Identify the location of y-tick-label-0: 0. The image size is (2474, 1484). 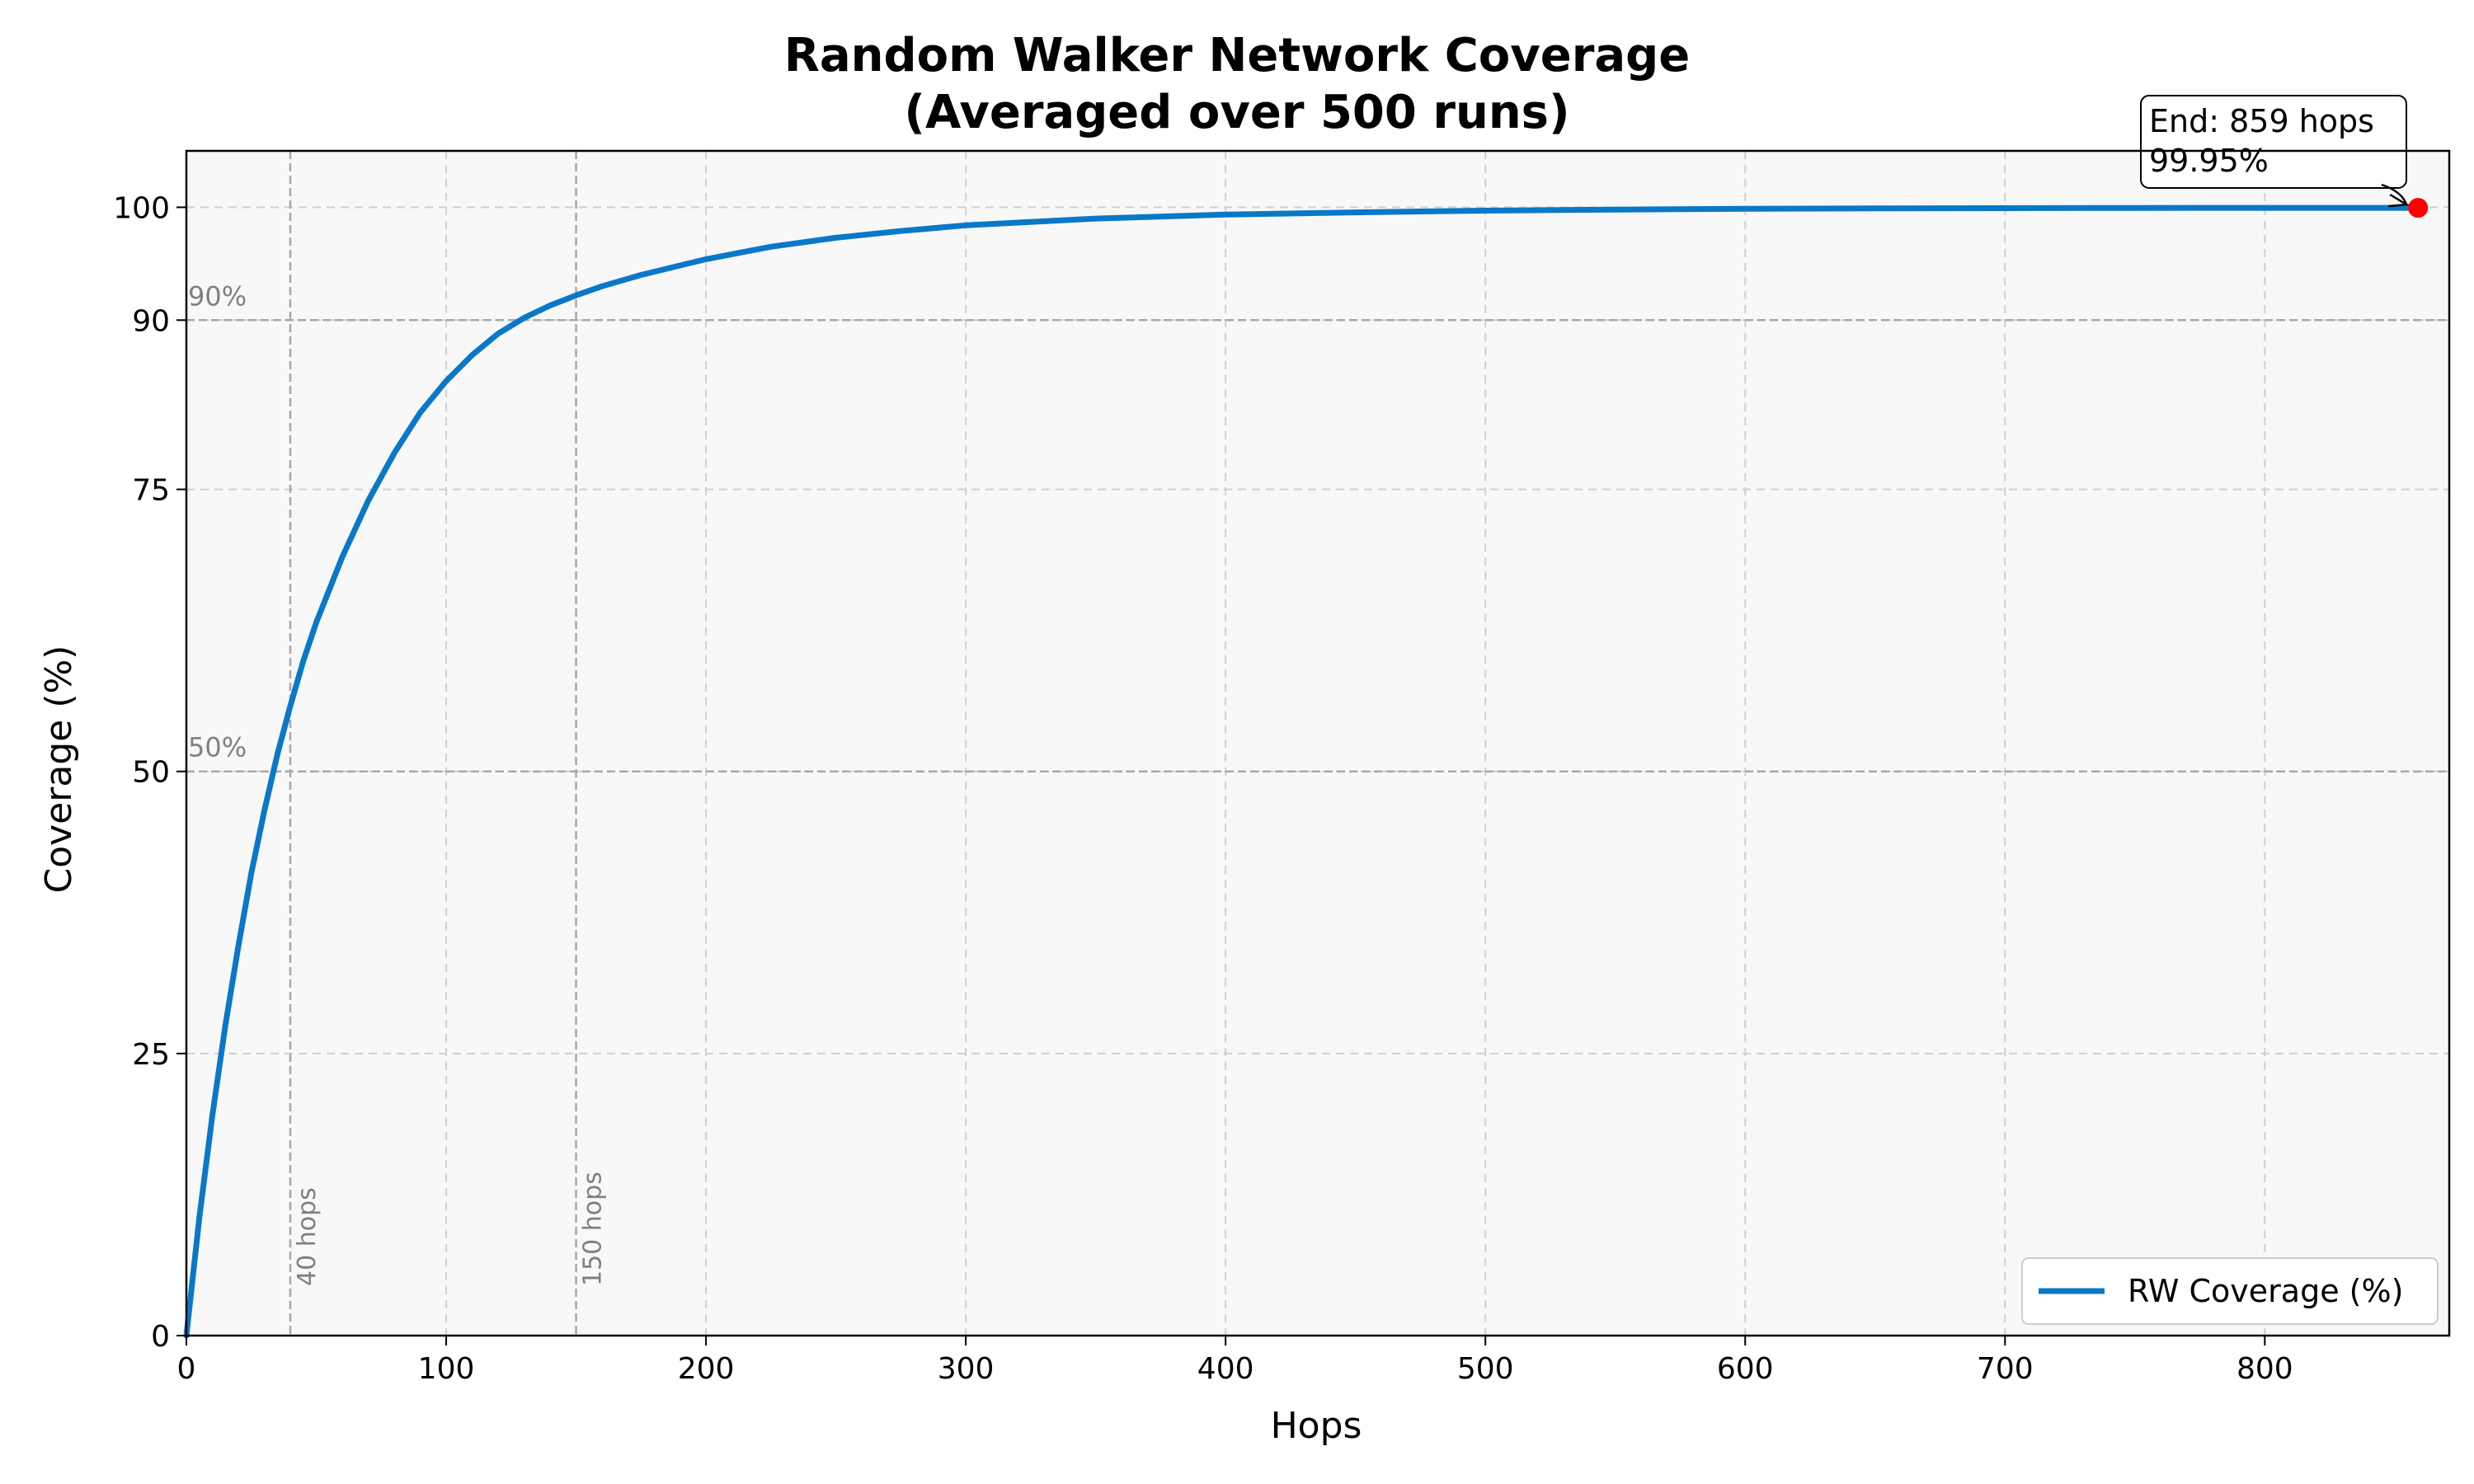
(160, 1337).